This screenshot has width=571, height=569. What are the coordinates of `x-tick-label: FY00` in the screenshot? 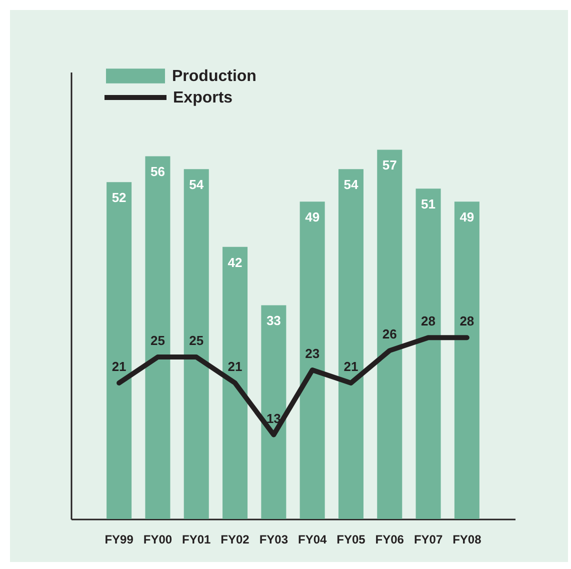 It's located at (157, 539).